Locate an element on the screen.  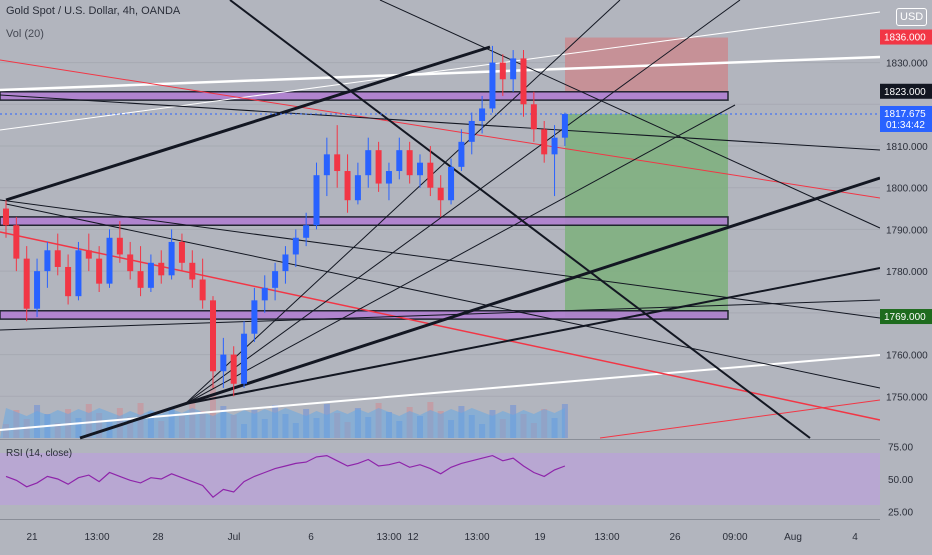
countdown-label: 01:34:42 is located at coordinates (905, 125).